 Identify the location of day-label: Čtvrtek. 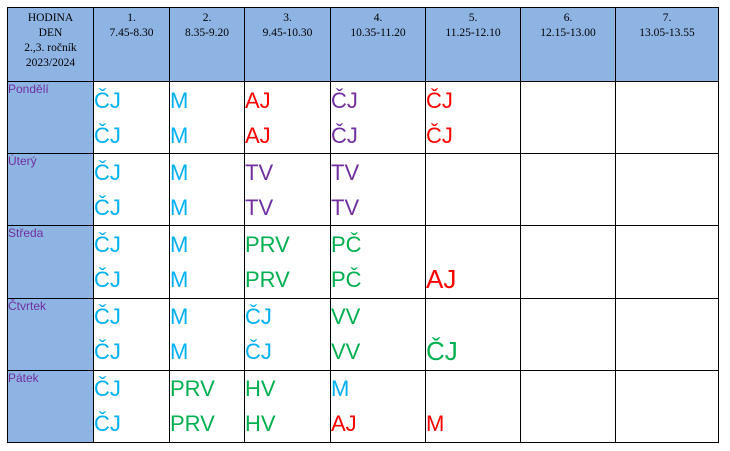
(50, 334).